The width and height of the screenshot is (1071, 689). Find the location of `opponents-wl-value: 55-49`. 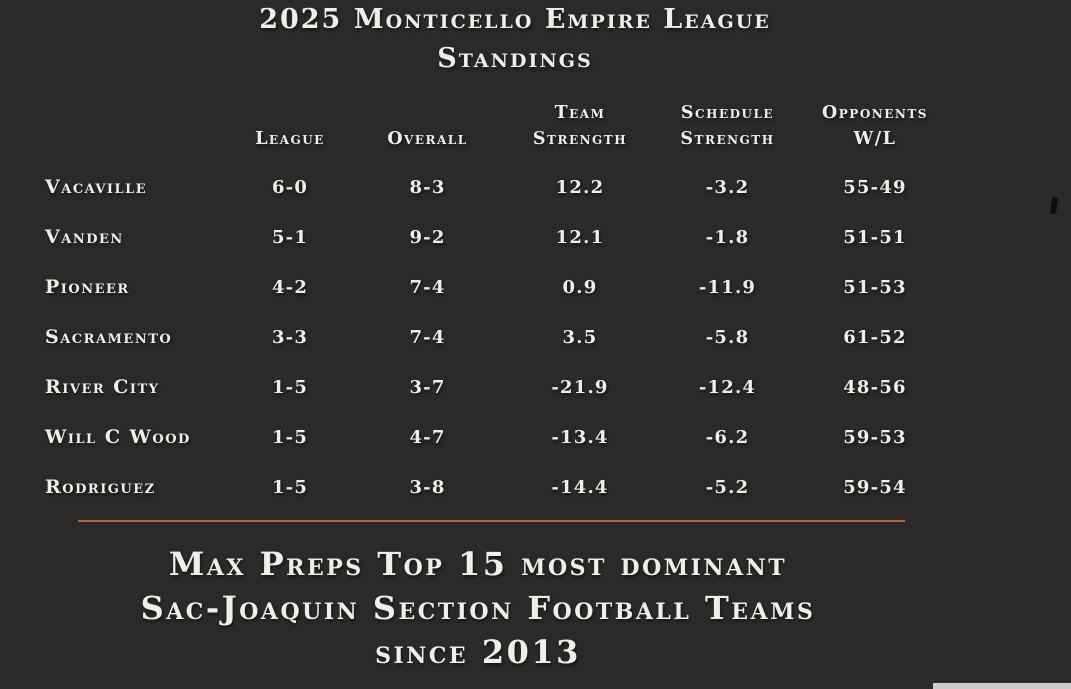

opponents-wl-value: 55-49 is located at coordinates (875, 187).